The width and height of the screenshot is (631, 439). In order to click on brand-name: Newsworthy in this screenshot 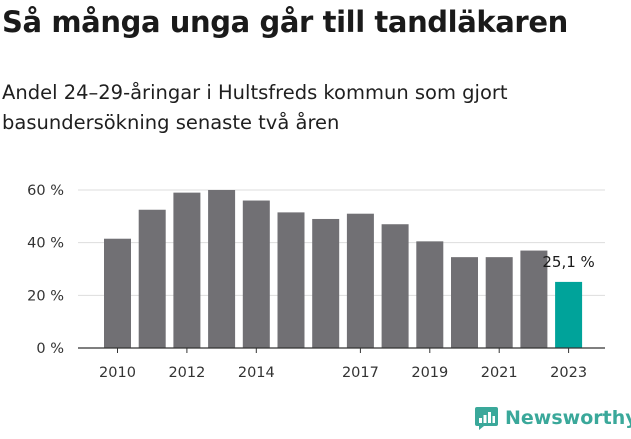, I will do `click(568, 418)`.